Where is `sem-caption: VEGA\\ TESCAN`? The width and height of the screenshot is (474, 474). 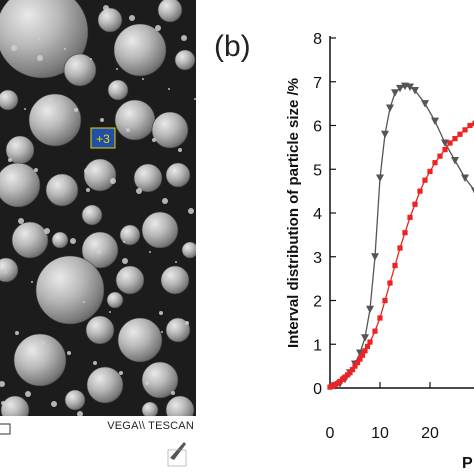
sem-caption: VEGA\\ TESCAN is located at coordinates (150, 426).